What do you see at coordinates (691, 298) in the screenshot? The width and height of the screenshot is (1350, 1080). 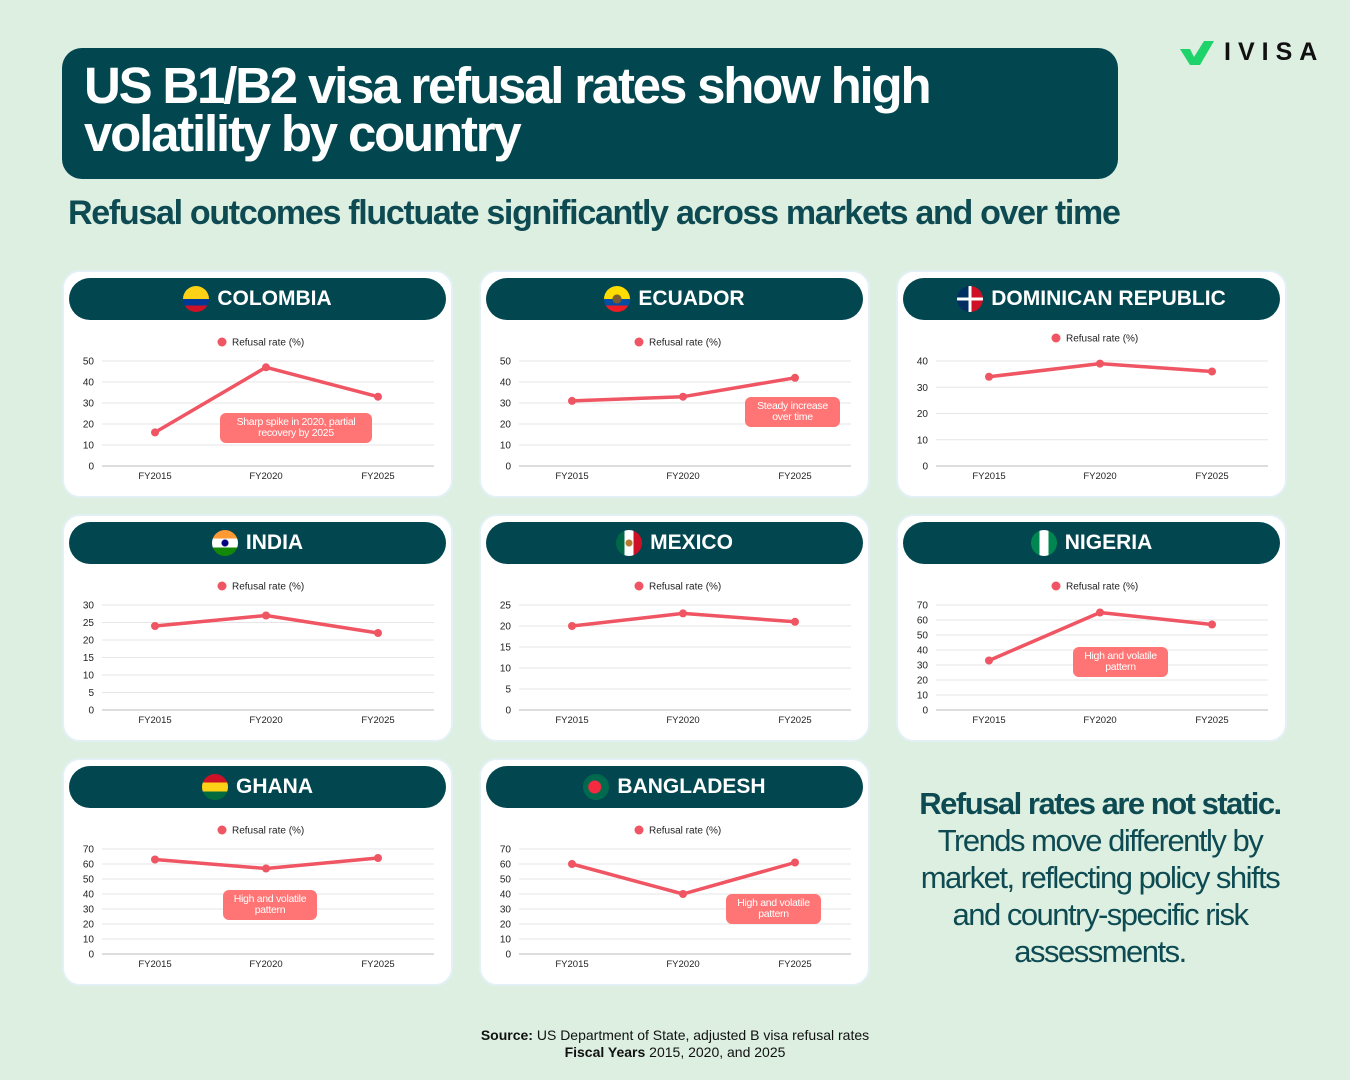 I see `chart-title: ECUADOR` at bounding box center [691, 298].